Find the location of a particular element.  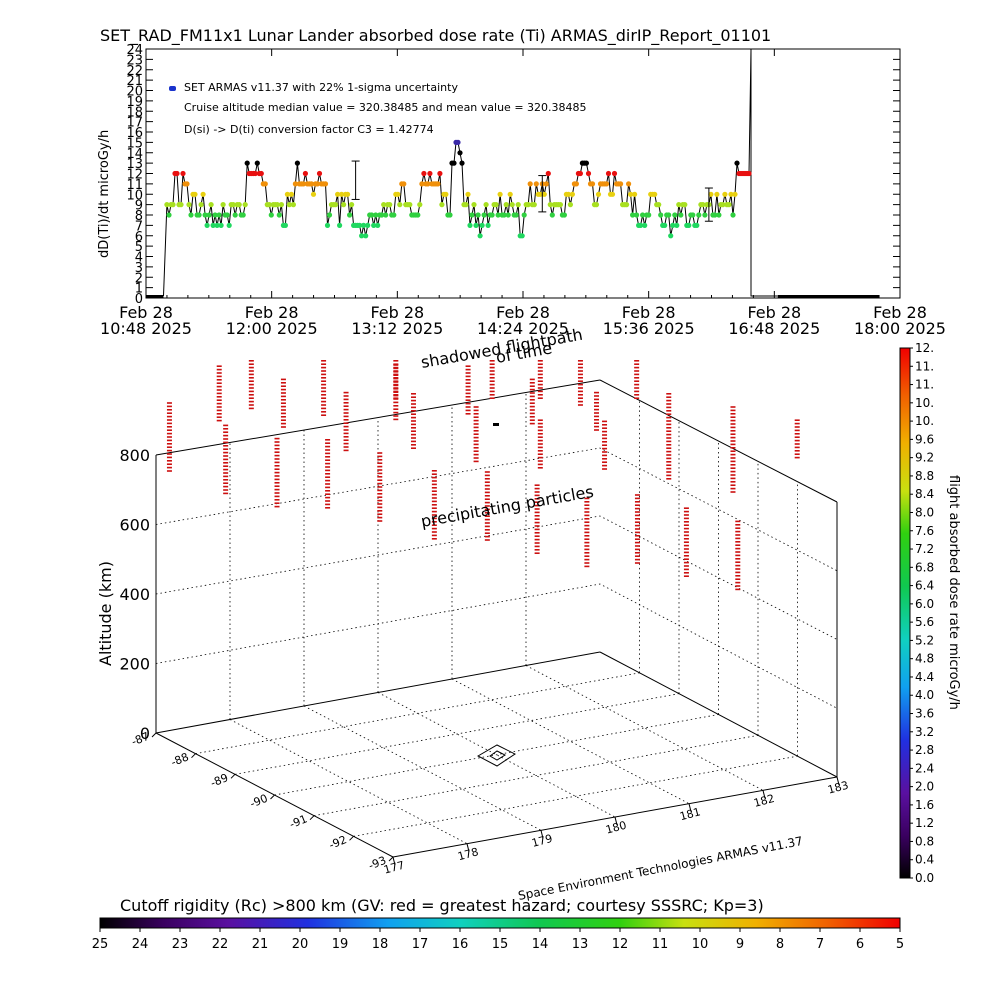

x-tick-date: Feb 28 is located at coordinates (523, 312).